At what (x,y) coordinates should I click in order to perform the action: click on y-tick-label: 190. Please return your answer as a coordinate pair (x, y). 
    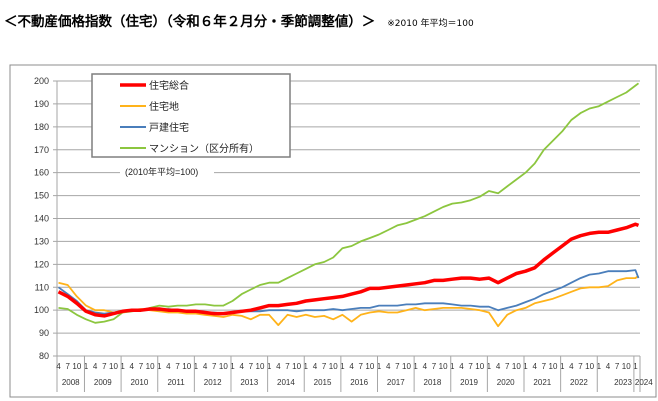
    Looking at the image, I should click on (41, 104).